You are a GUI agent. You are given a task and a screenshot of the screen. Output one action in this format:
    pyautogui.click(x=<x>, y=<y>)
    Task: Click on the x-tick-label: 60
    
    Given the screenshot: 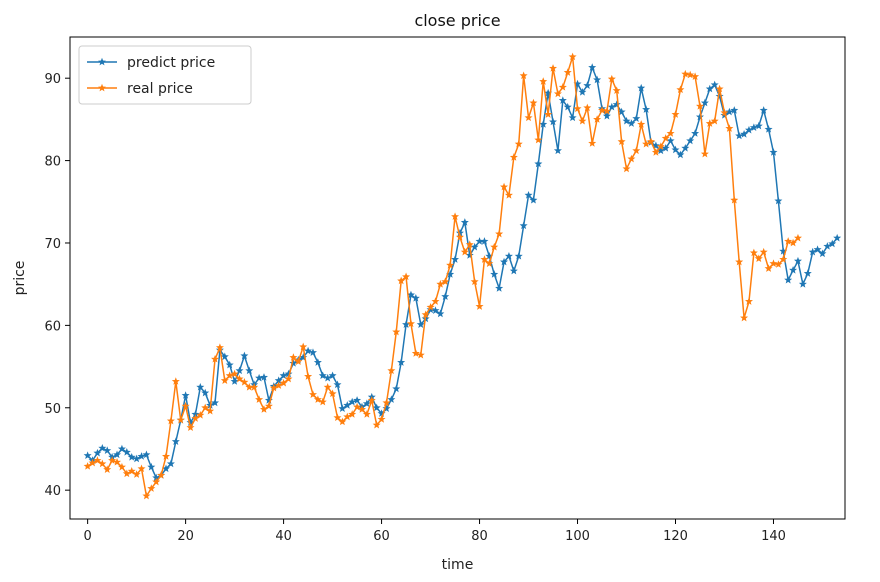 What is the action you would take?
    pyautogui.click(x=381, y=536)
    